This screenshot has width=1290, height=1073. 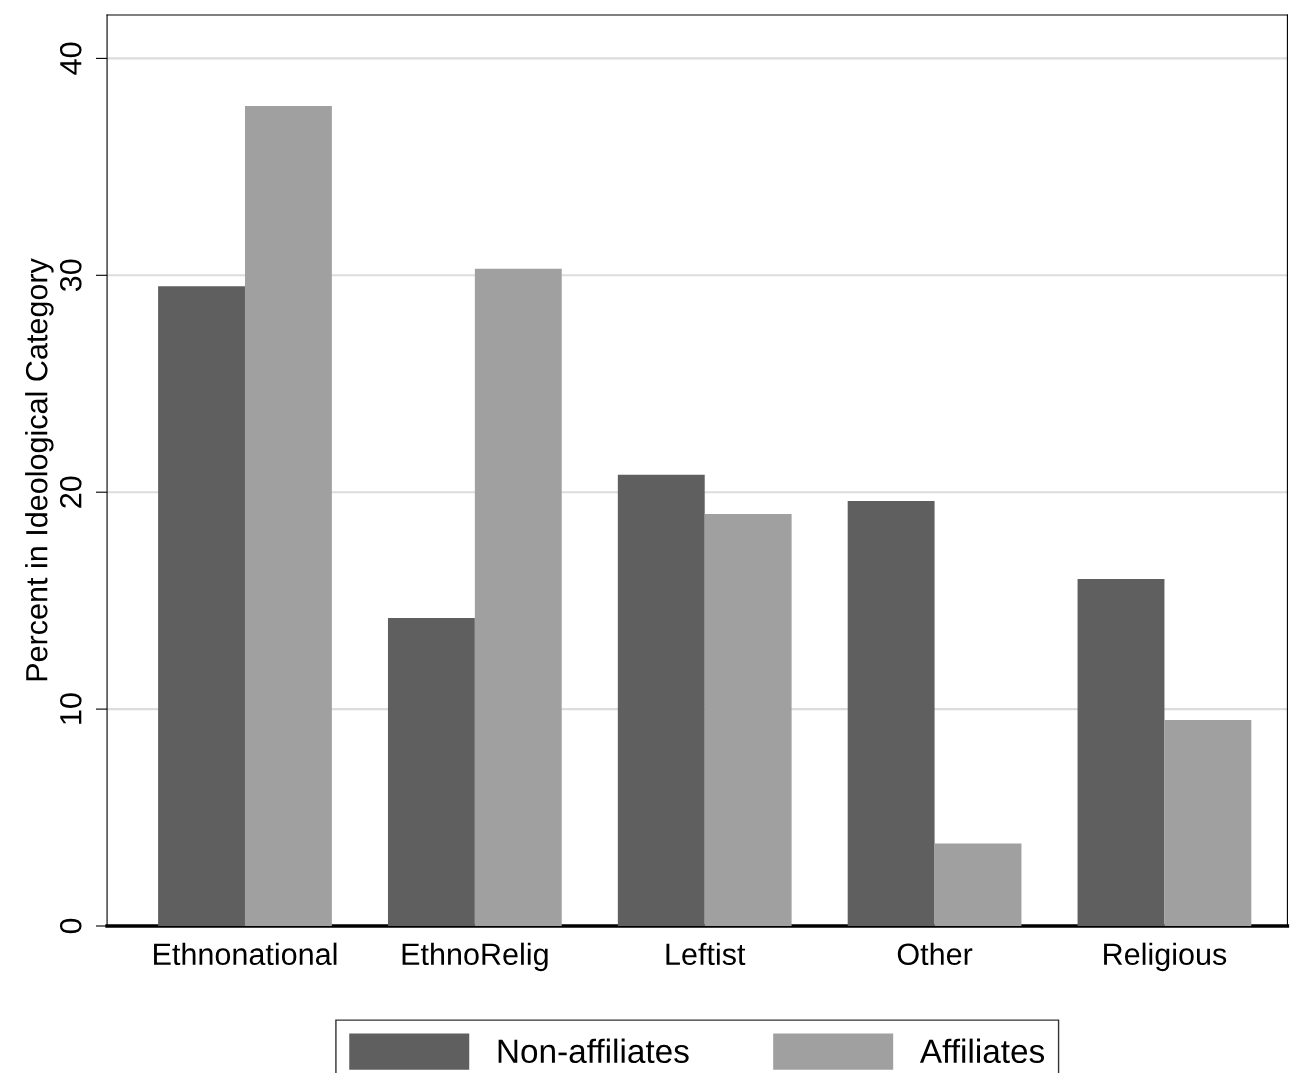 I want to click on legend-label: Non-affiliates, so click(x=593, y=1051).